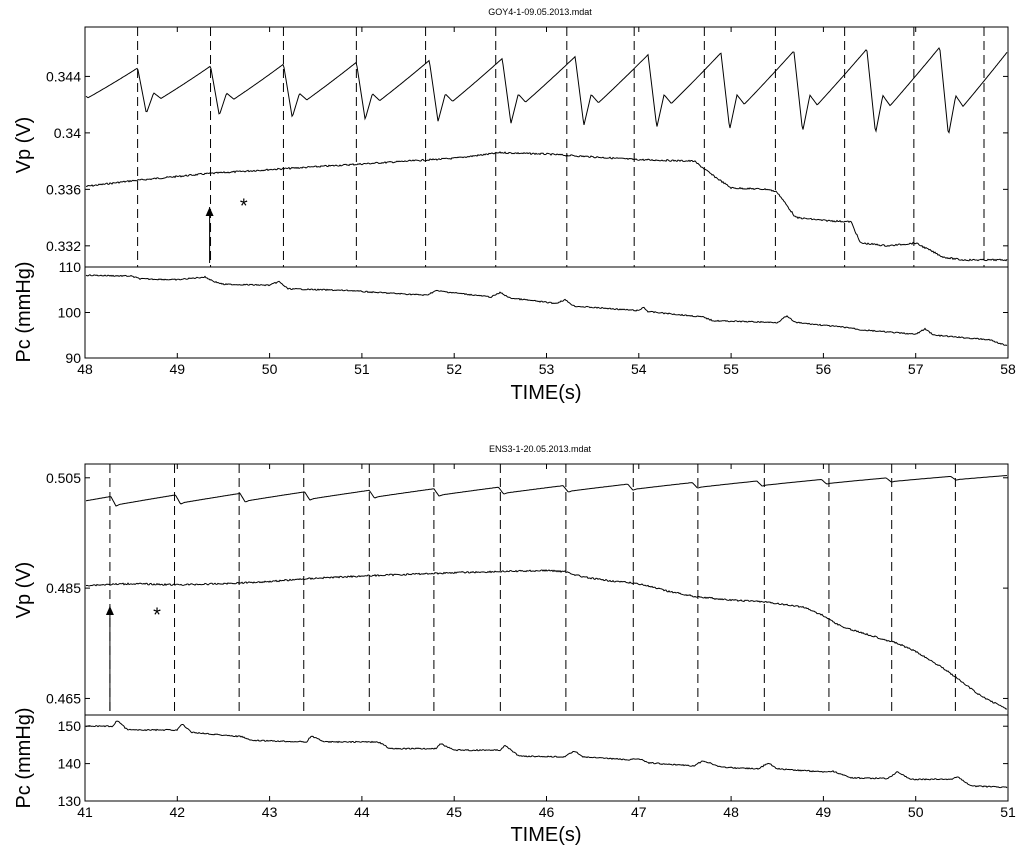 This screenshot has width=1024, height=854. Describe the element at coordinates (67, 133) in the screenshot. I see `y-tick-label: 0.34` at that location.